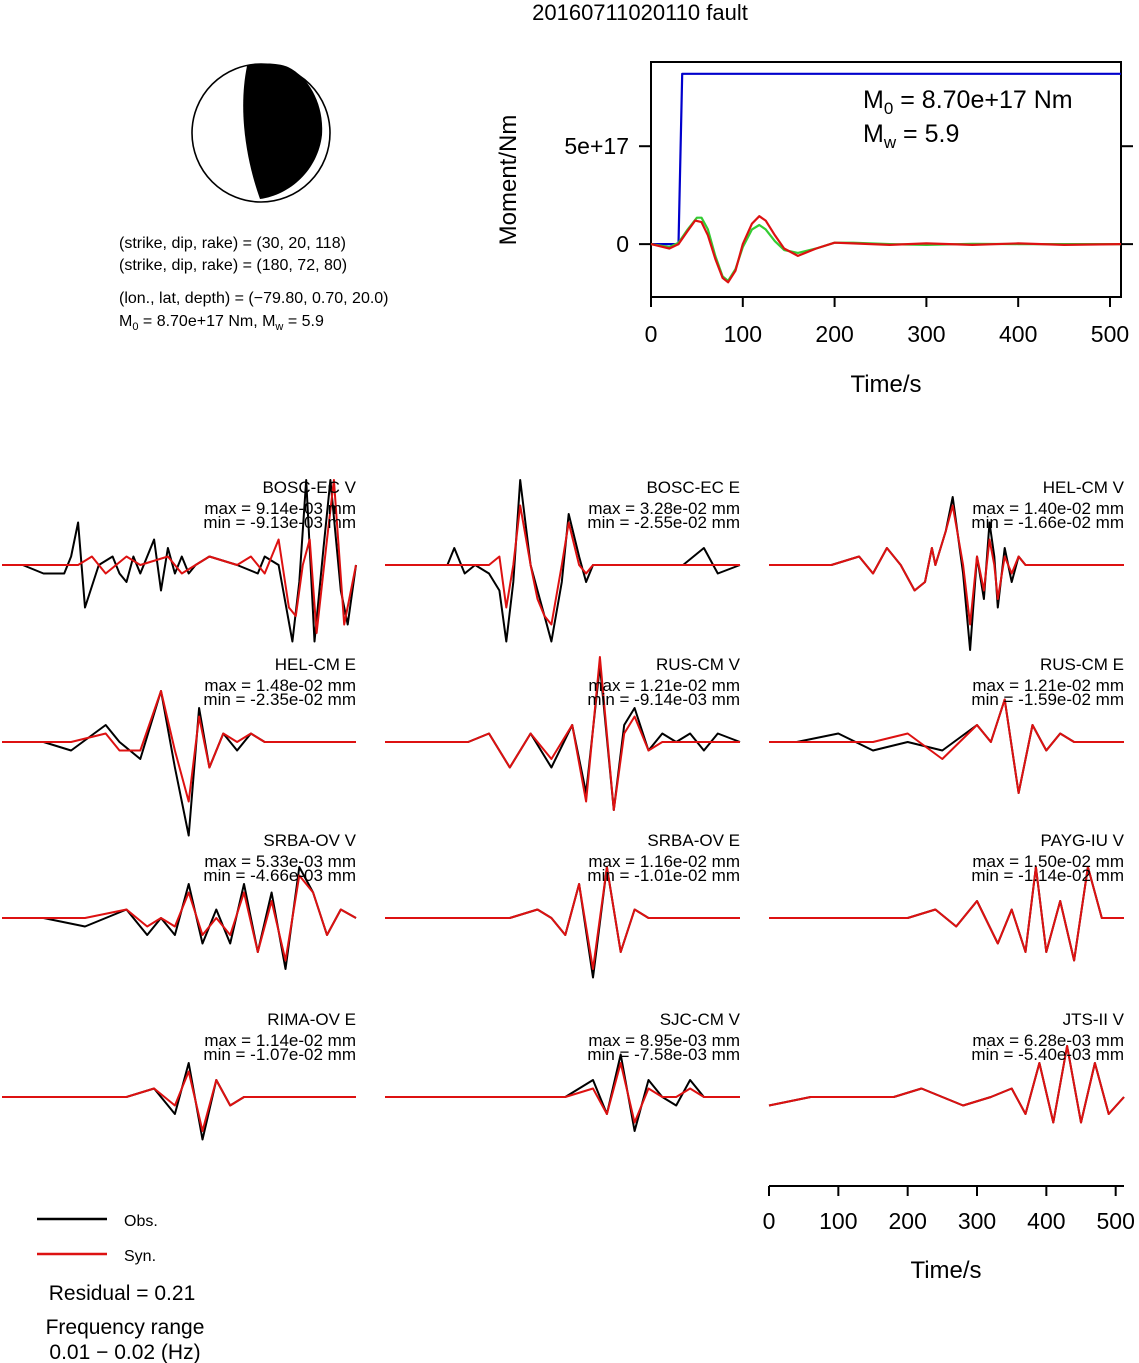 The width and height of the screenshot is (1139, 1363). What do you see at coordinates (663, 699) in the screenshot?
I see `station-min: min = -9.14e-03 mm` at bounding box center [663, 699].